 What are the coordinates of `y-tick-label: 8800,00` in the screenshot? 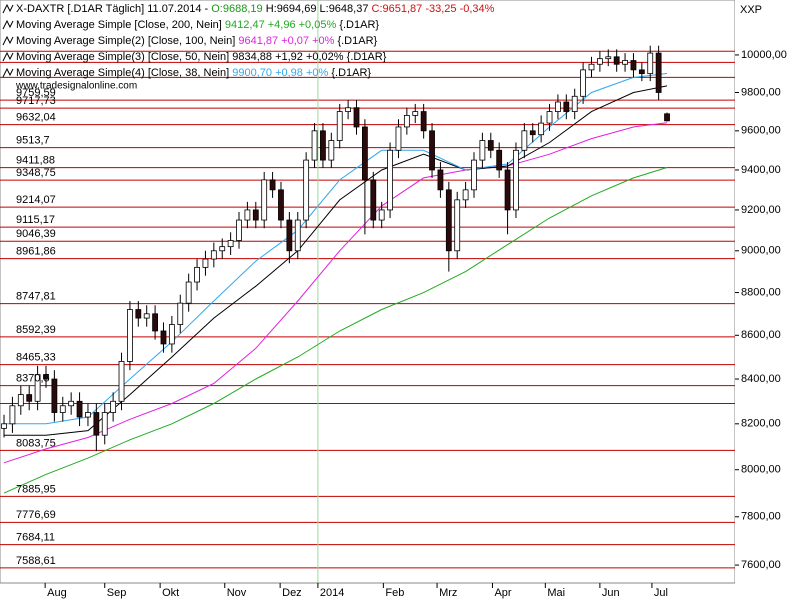 It's located at (761, 292).